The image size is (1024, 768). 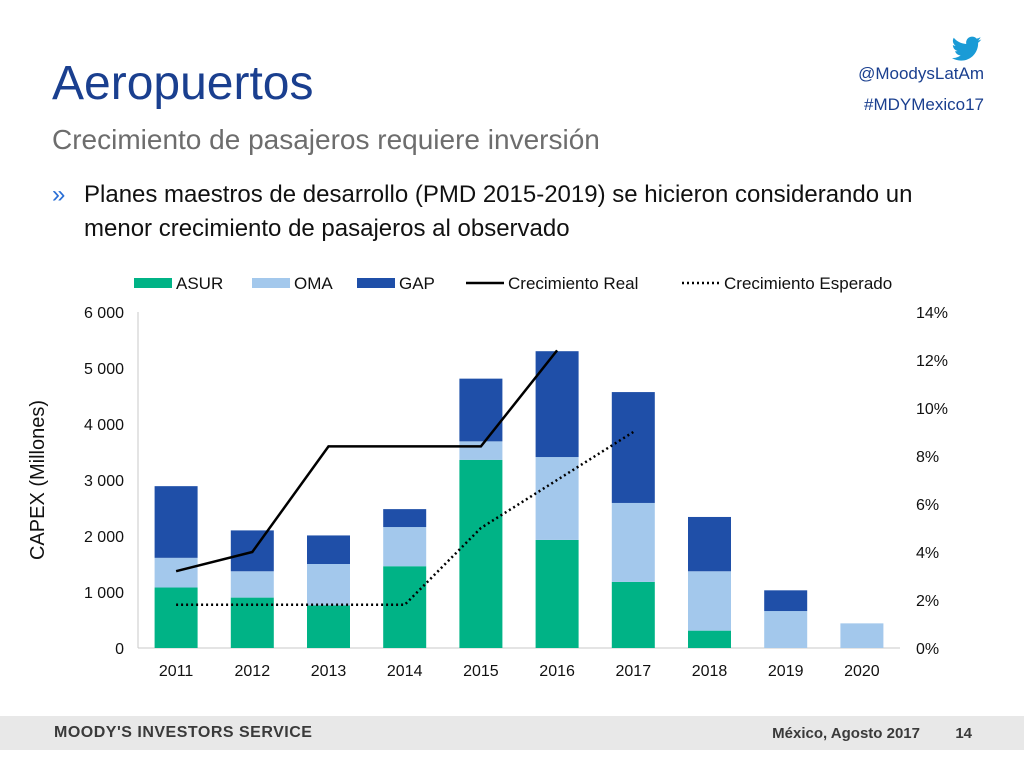 I want to click on social-handle: @MoodysLatAm, so click(x=921, y=73).